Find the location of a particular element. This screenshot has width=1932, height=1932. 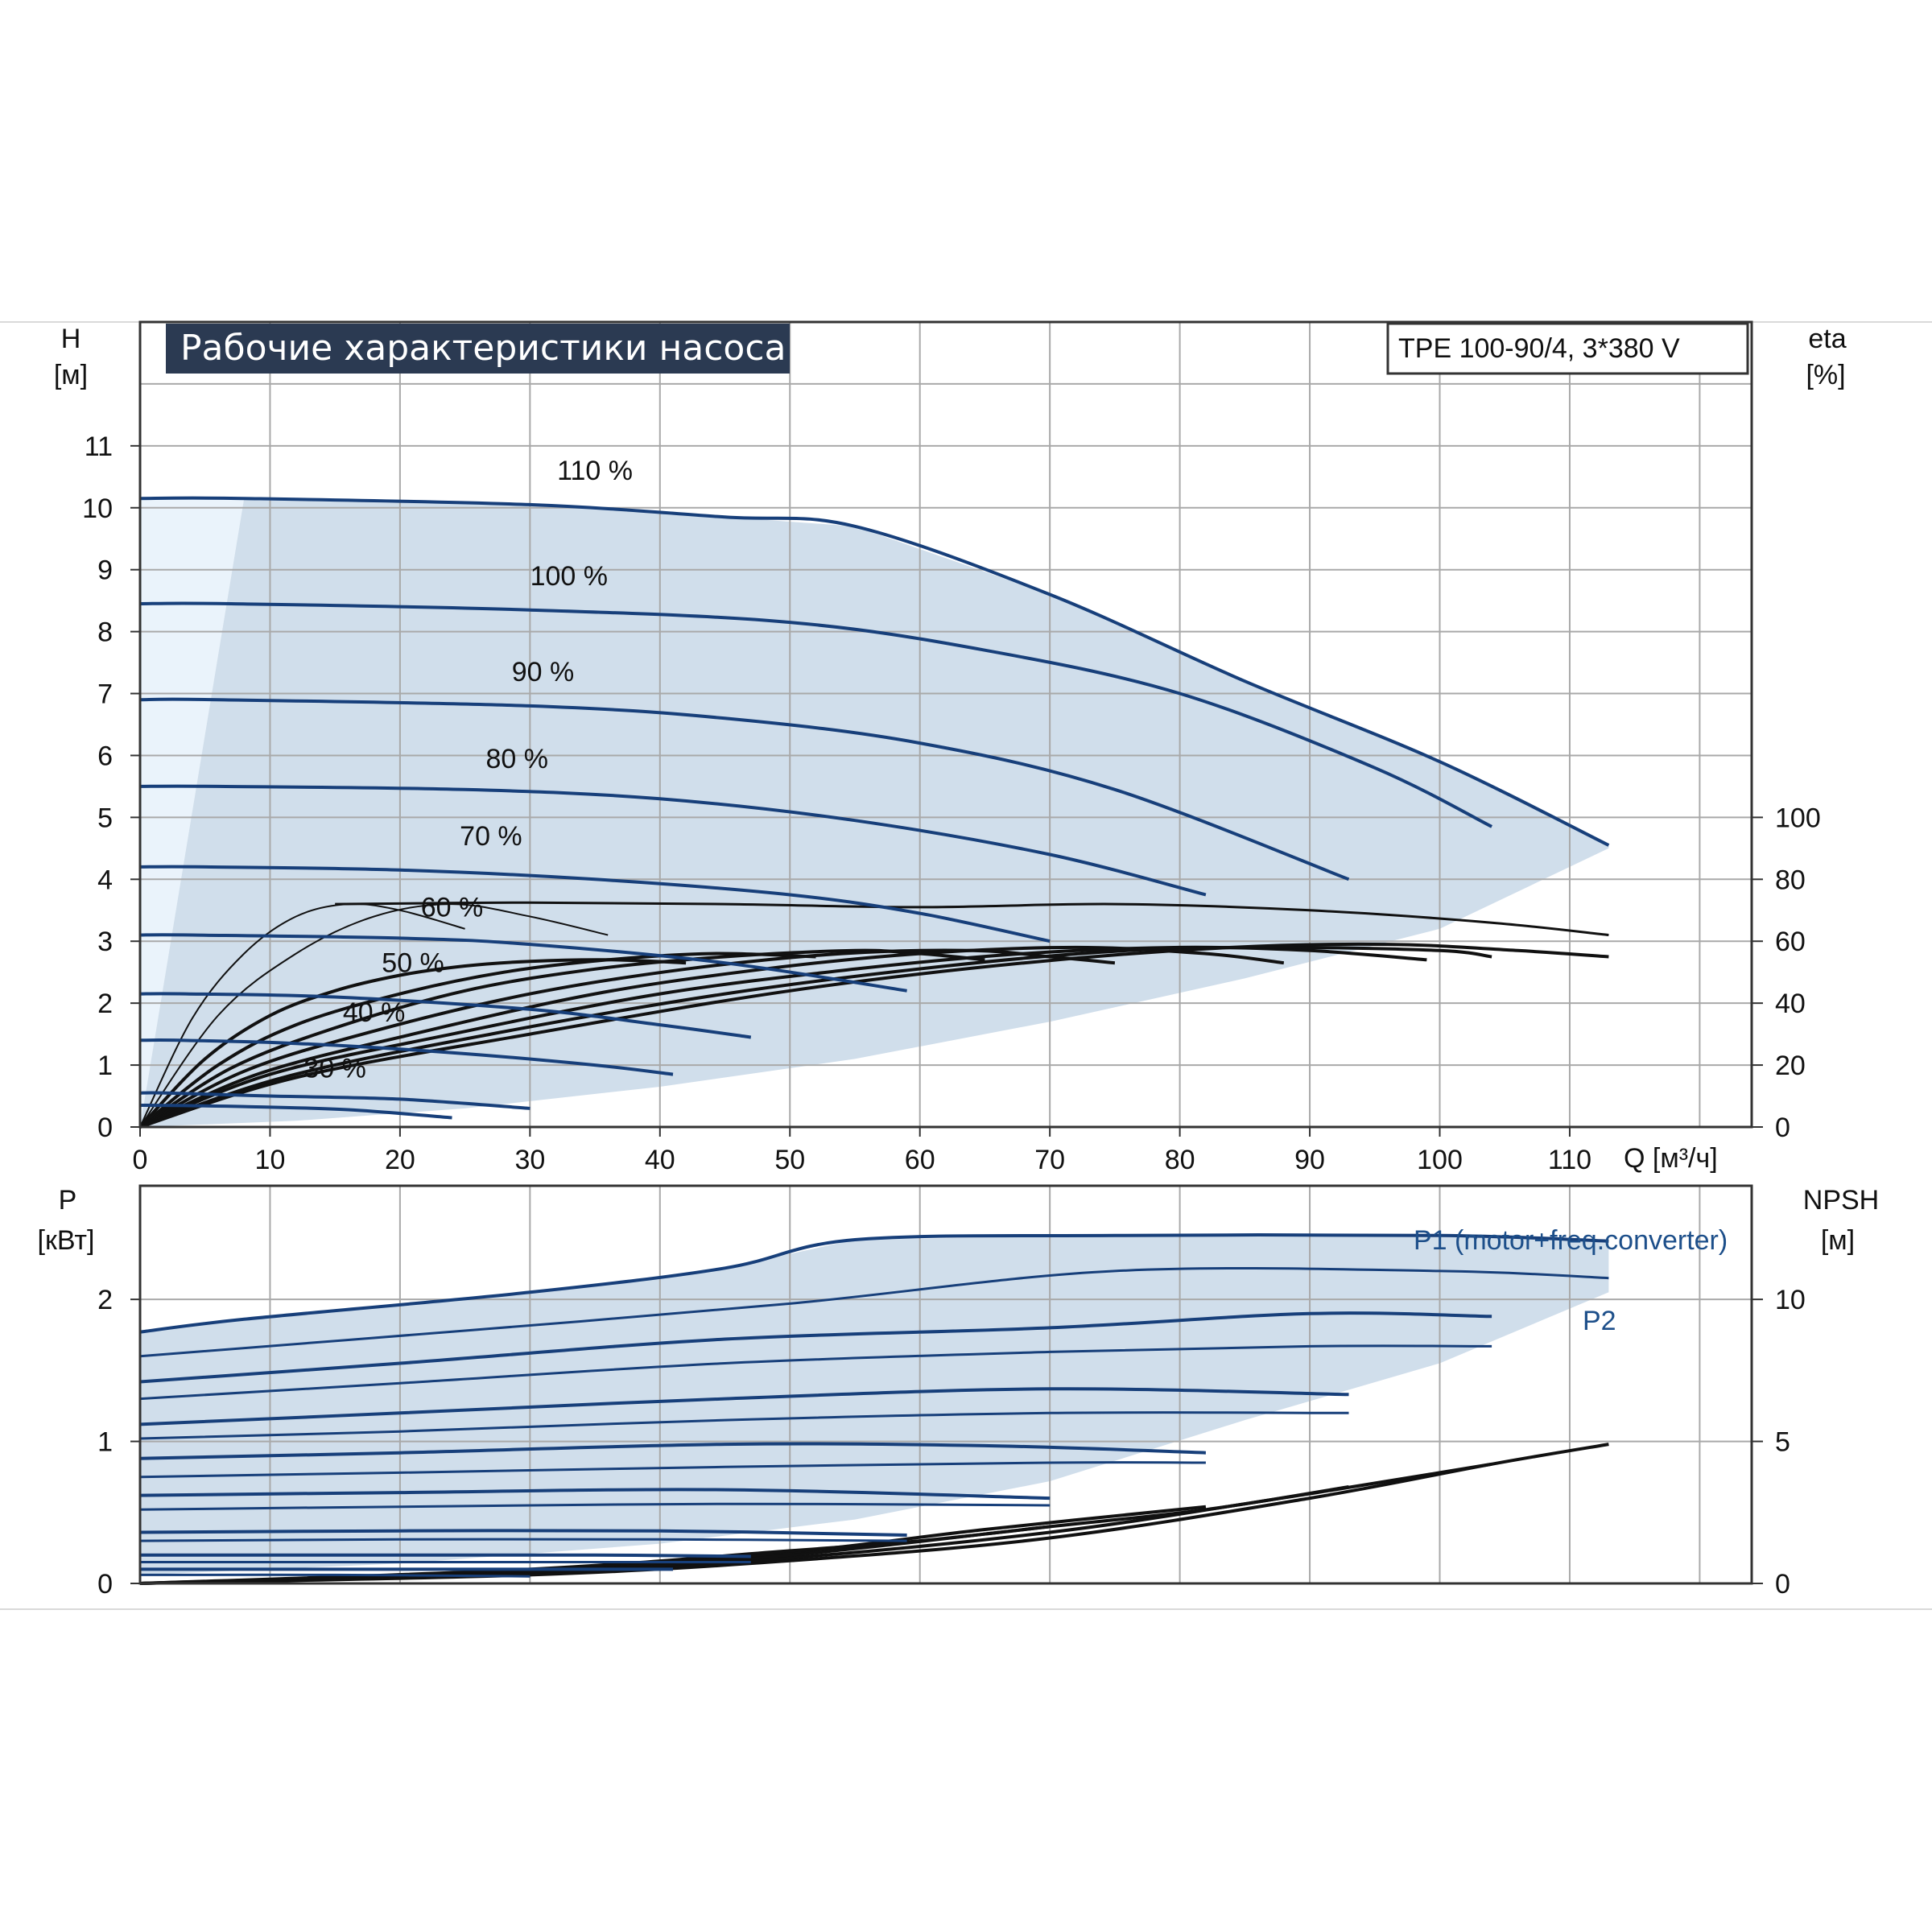

p-tick-label: 1 is located at coordinates (105, 1442).